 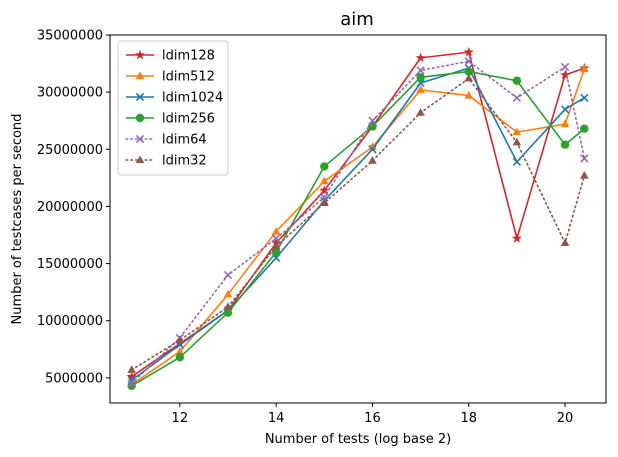 I want to click on x-tick-label: 12, so click(x=180, y=418).